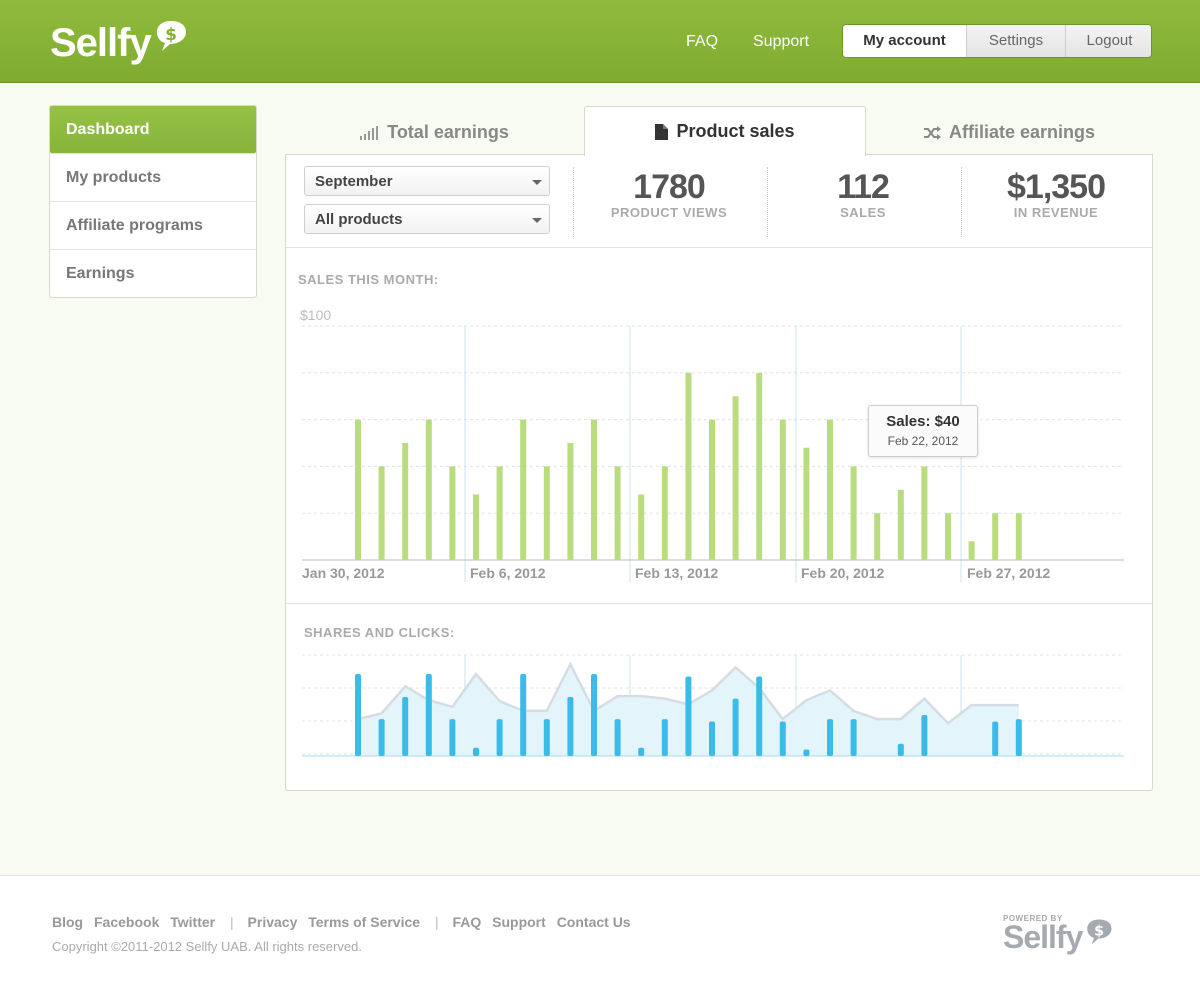  Describe the element at coordinates (1056, 187) in the screenshot. I see `stat-value: $1,350` at that location.